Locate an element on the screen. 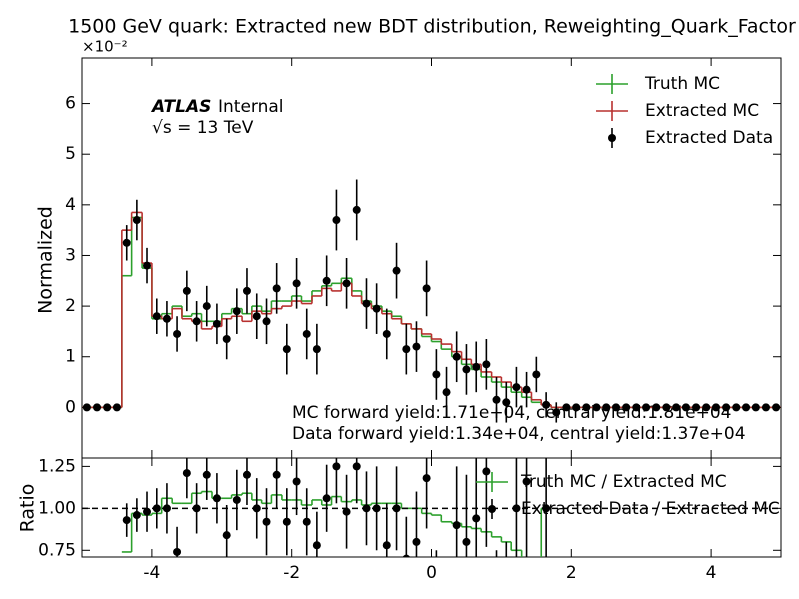 The width and height of the screenshot is (799, 599). y-tick-label: 1.25 is located at coordinates (57, 466).